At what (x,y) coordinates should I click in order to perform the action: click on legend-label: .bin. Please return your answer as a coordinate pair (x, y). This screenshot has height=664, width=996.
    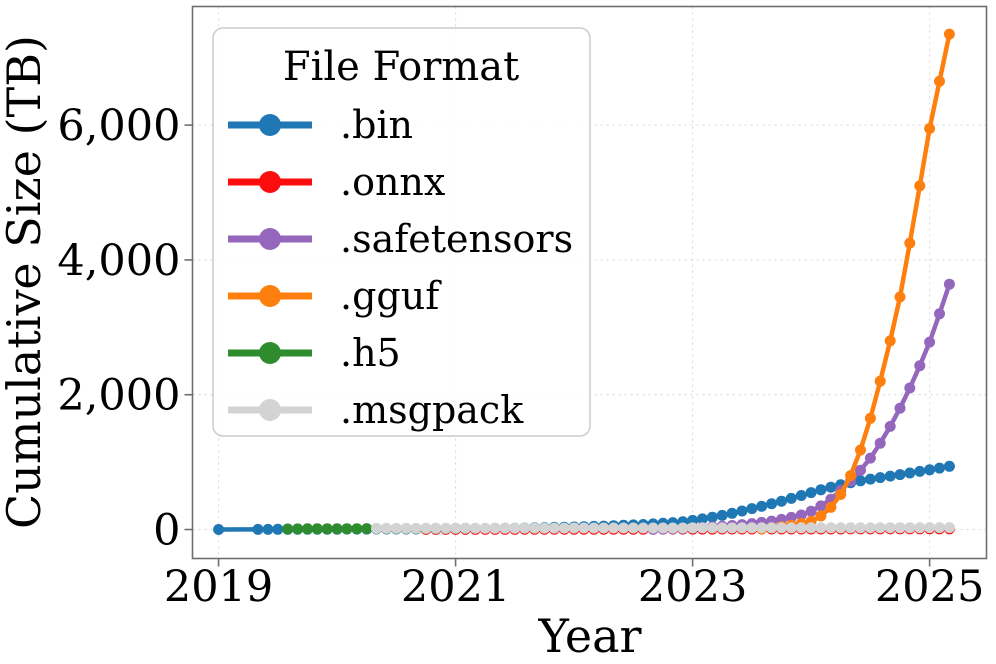
    Looking at the image, I should click on (376, 125).